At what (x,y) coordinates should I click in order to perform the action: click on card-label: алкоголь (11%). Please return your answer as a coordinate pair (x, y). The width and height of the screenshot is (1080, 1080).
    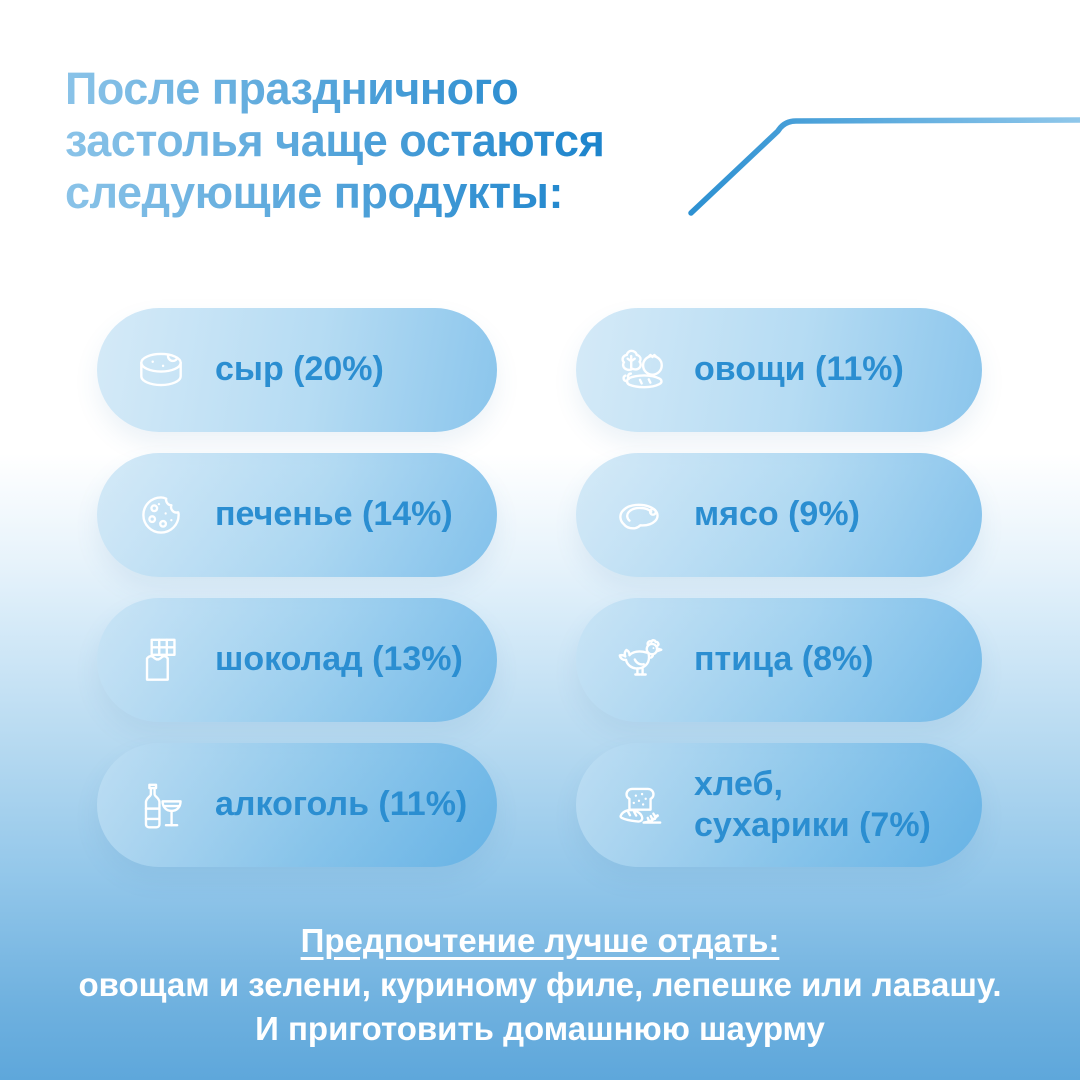
    Looking at the image, I should click on (341, 804).